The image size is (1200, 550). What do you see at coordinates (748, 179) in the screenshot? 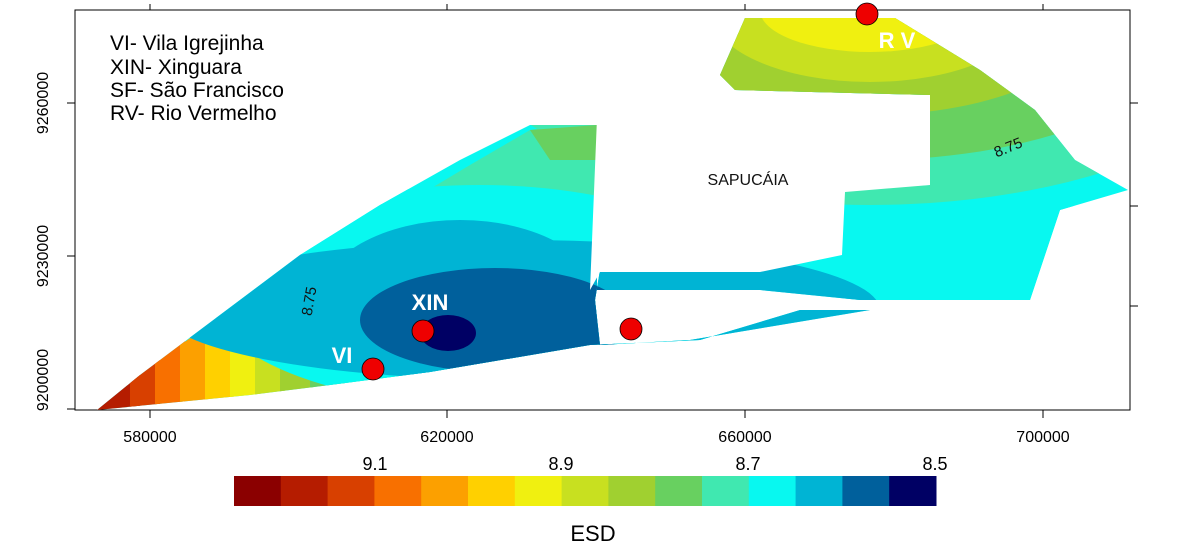
I see `city-label-sapucaia: SAPUCÁIA` at bounding box center [748, 179].